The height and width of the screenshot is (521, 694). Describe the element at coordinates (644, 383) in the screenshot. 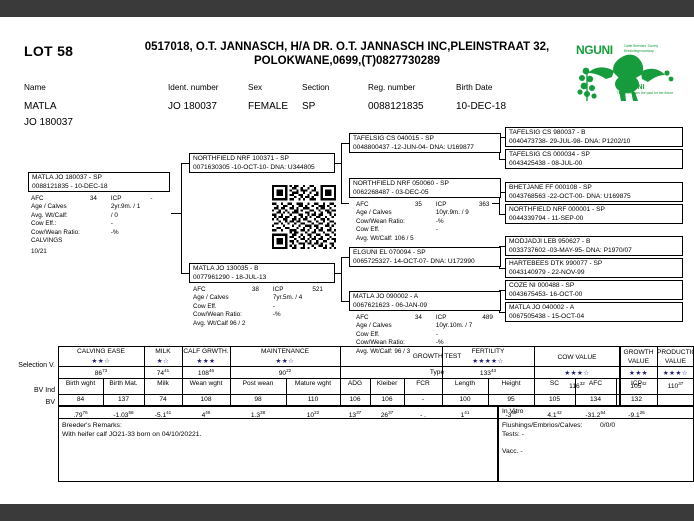

I see `sup: 42` at that location.